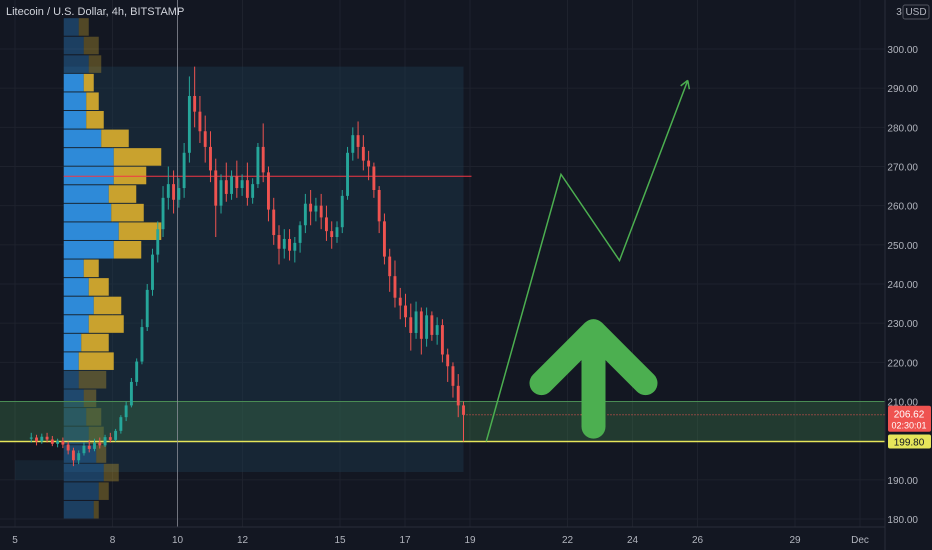  Describe the element at coordinates (442, 536) in the screenshot. I see `time-axis: 5 8 10 12 15 17 19 22 24 26 29 Dec` at that location.